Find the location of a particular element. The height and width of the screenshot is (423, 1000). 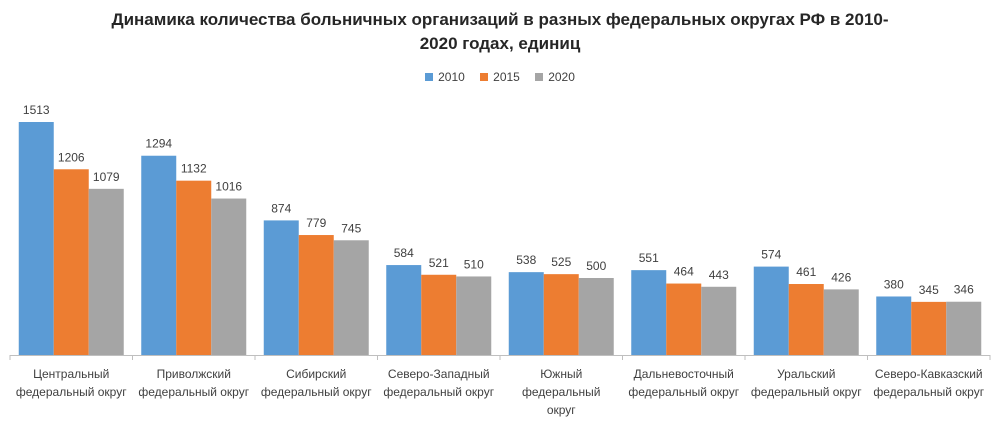

category-label-0-line-1: федеральный округ is located at coordinates (71, 392).